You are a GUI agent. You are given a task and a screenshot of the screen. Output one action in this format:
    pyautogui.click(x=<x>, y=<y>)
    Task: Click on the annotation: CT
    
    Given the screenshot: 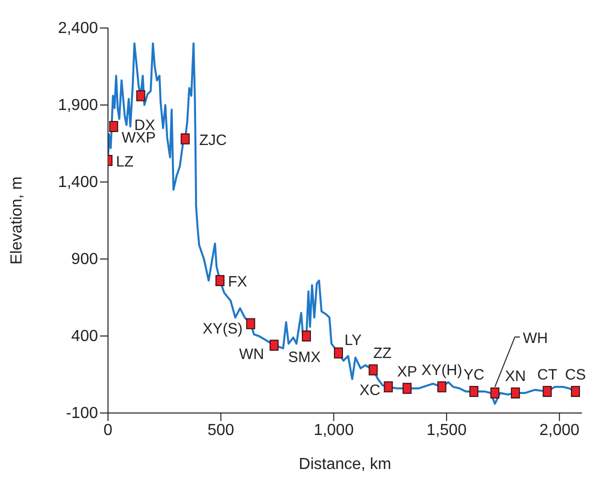 What is the action you would take?
    pyautogui.click(x=547, y=375)
    